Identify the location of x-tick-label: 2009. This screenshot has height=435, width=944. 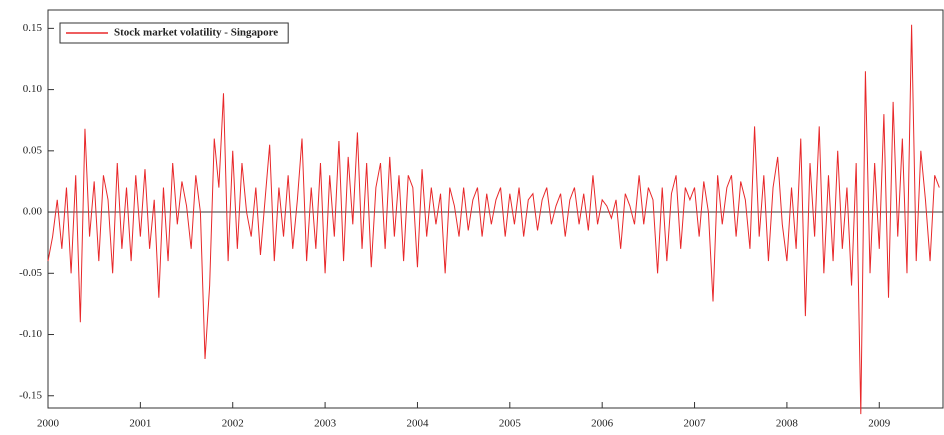
(879, 424).